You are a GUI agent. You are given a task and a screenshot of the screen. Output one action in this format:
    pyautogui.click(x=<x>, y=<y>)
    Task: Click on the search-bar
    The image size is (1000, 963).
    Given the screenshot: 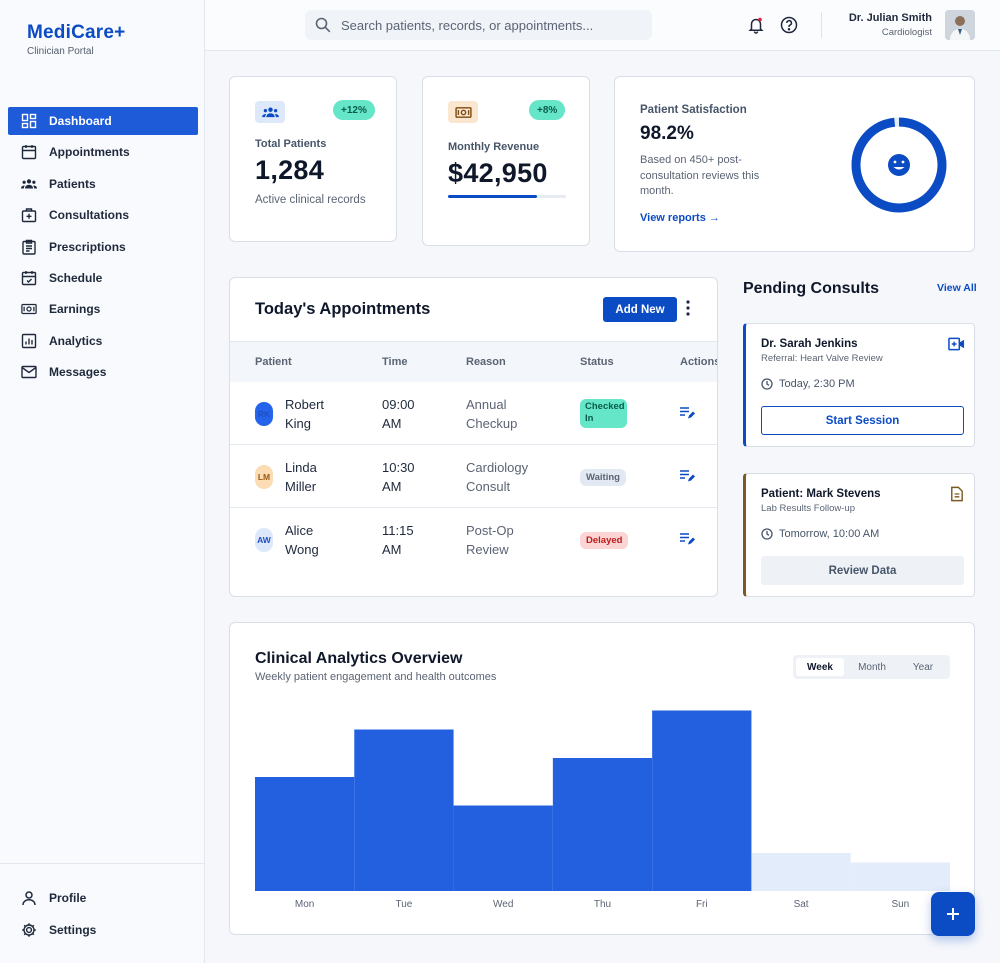 What is the action you would take?
    pyautogui.click(x=478, y=25)
    